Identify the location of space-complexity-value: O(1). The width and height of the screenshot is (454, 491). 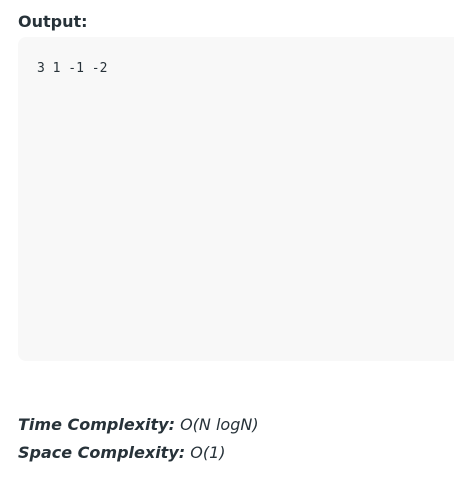
(208, 452).